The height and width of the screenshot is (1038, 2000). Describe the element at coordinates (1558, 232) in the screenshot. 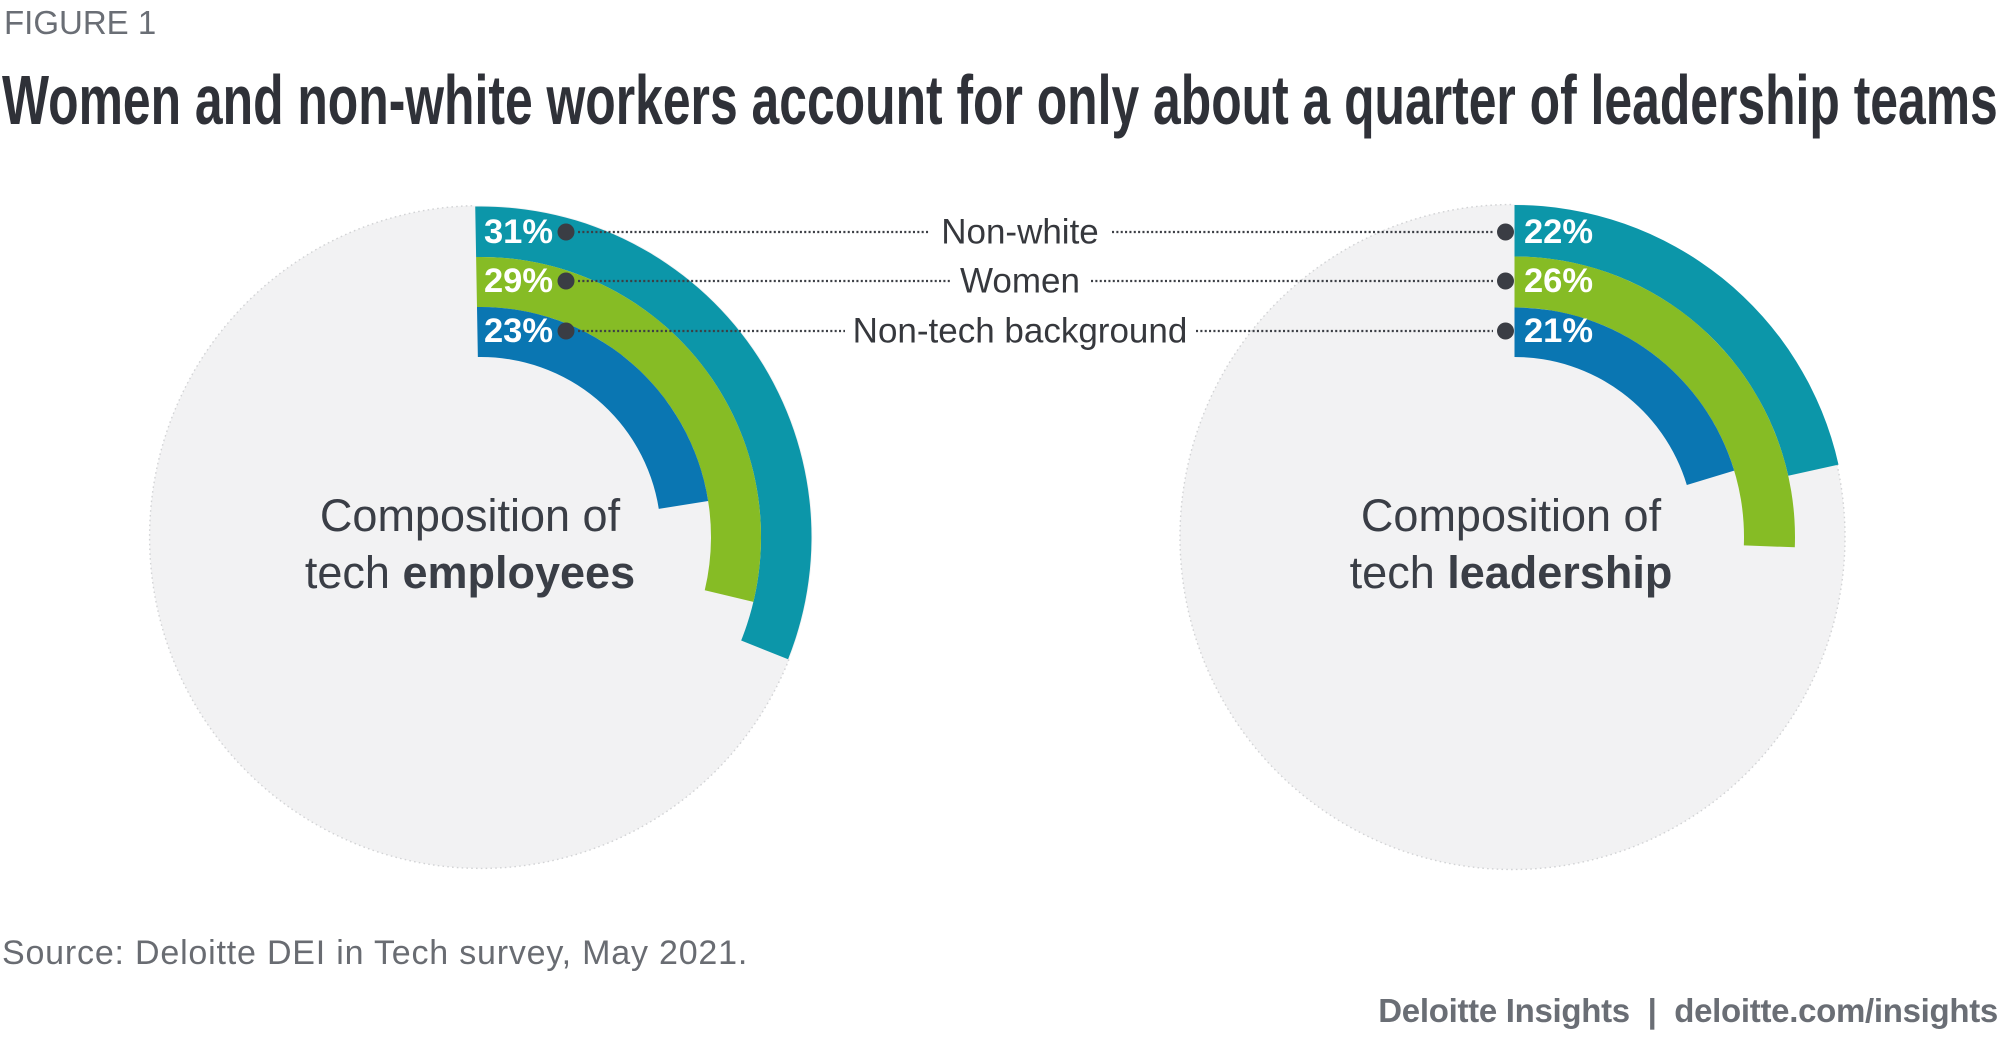

I see `svg-text: 22%` at that location.